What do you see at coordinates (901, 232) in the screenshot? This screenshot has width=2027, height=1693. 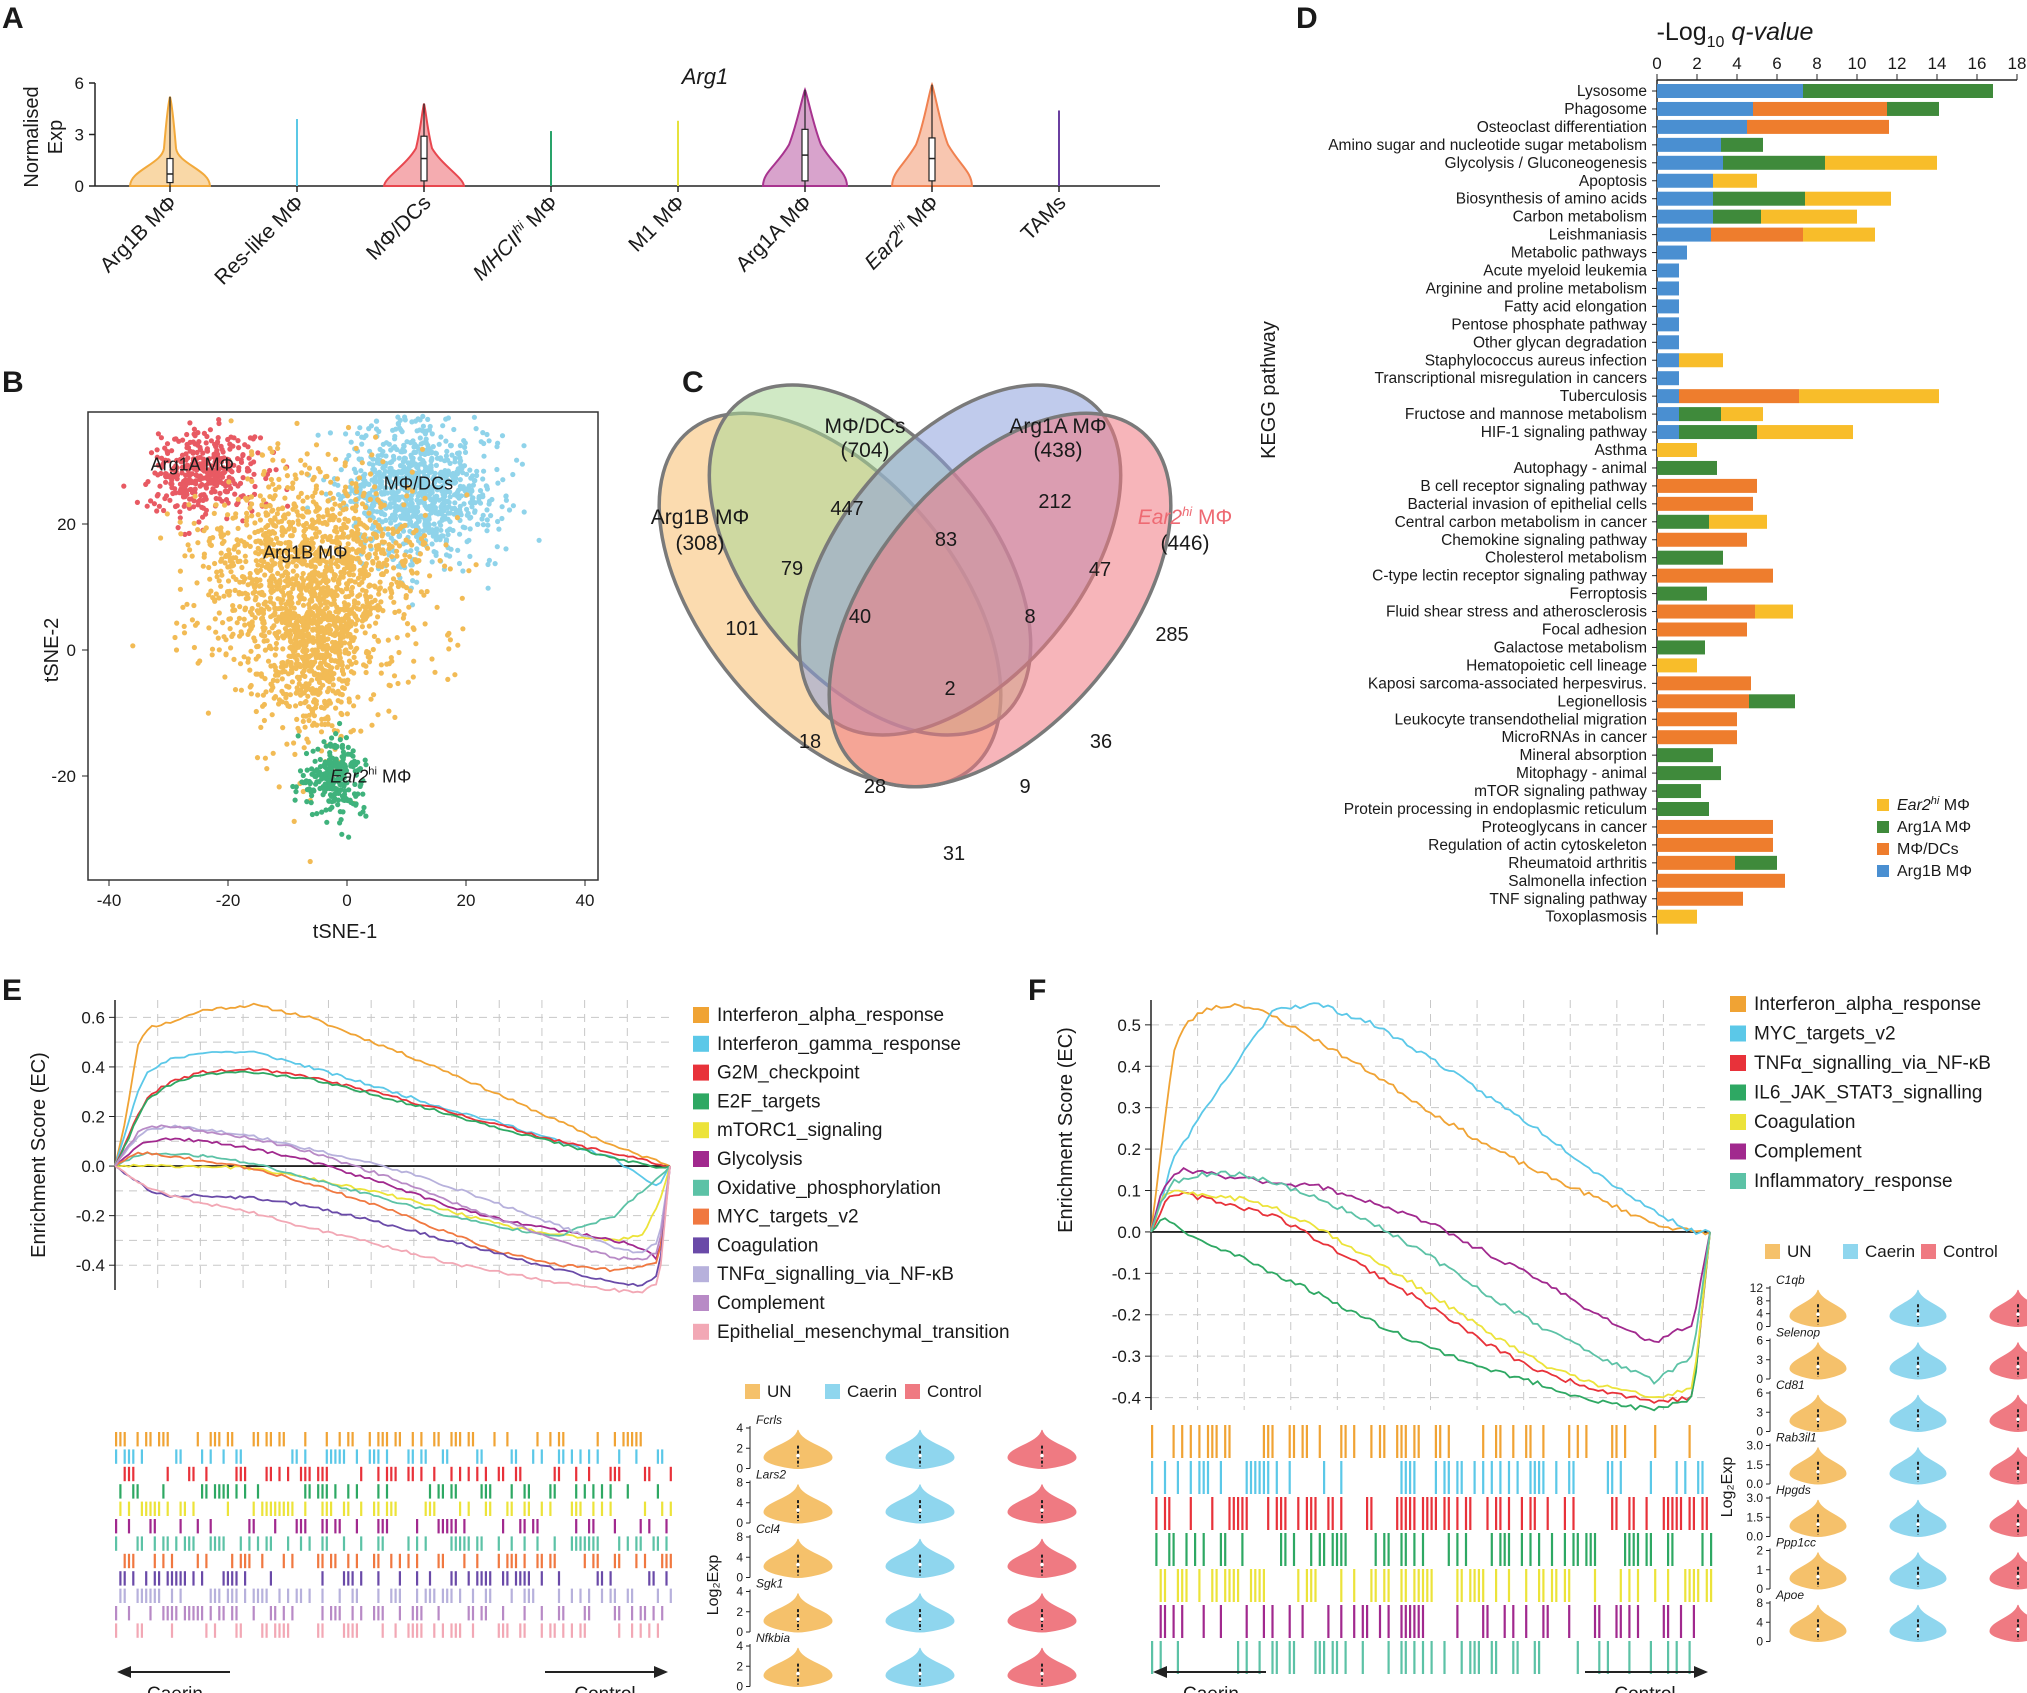 I see `panel-a-xlabel: Ear2hi MΦ` at bounding box center [901, 232].